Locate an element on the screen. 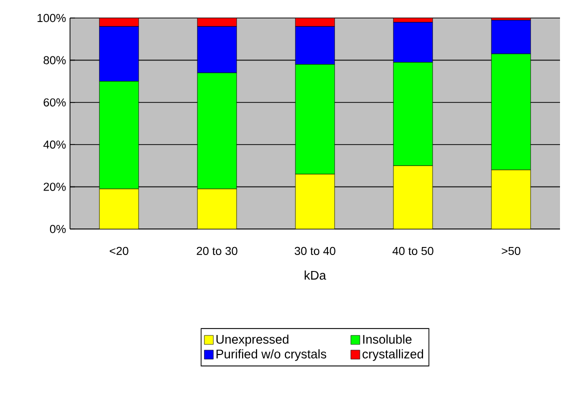 This screenshot has width=572, height=400. x-tick-label: <20 is located at coordinates (119, 251).